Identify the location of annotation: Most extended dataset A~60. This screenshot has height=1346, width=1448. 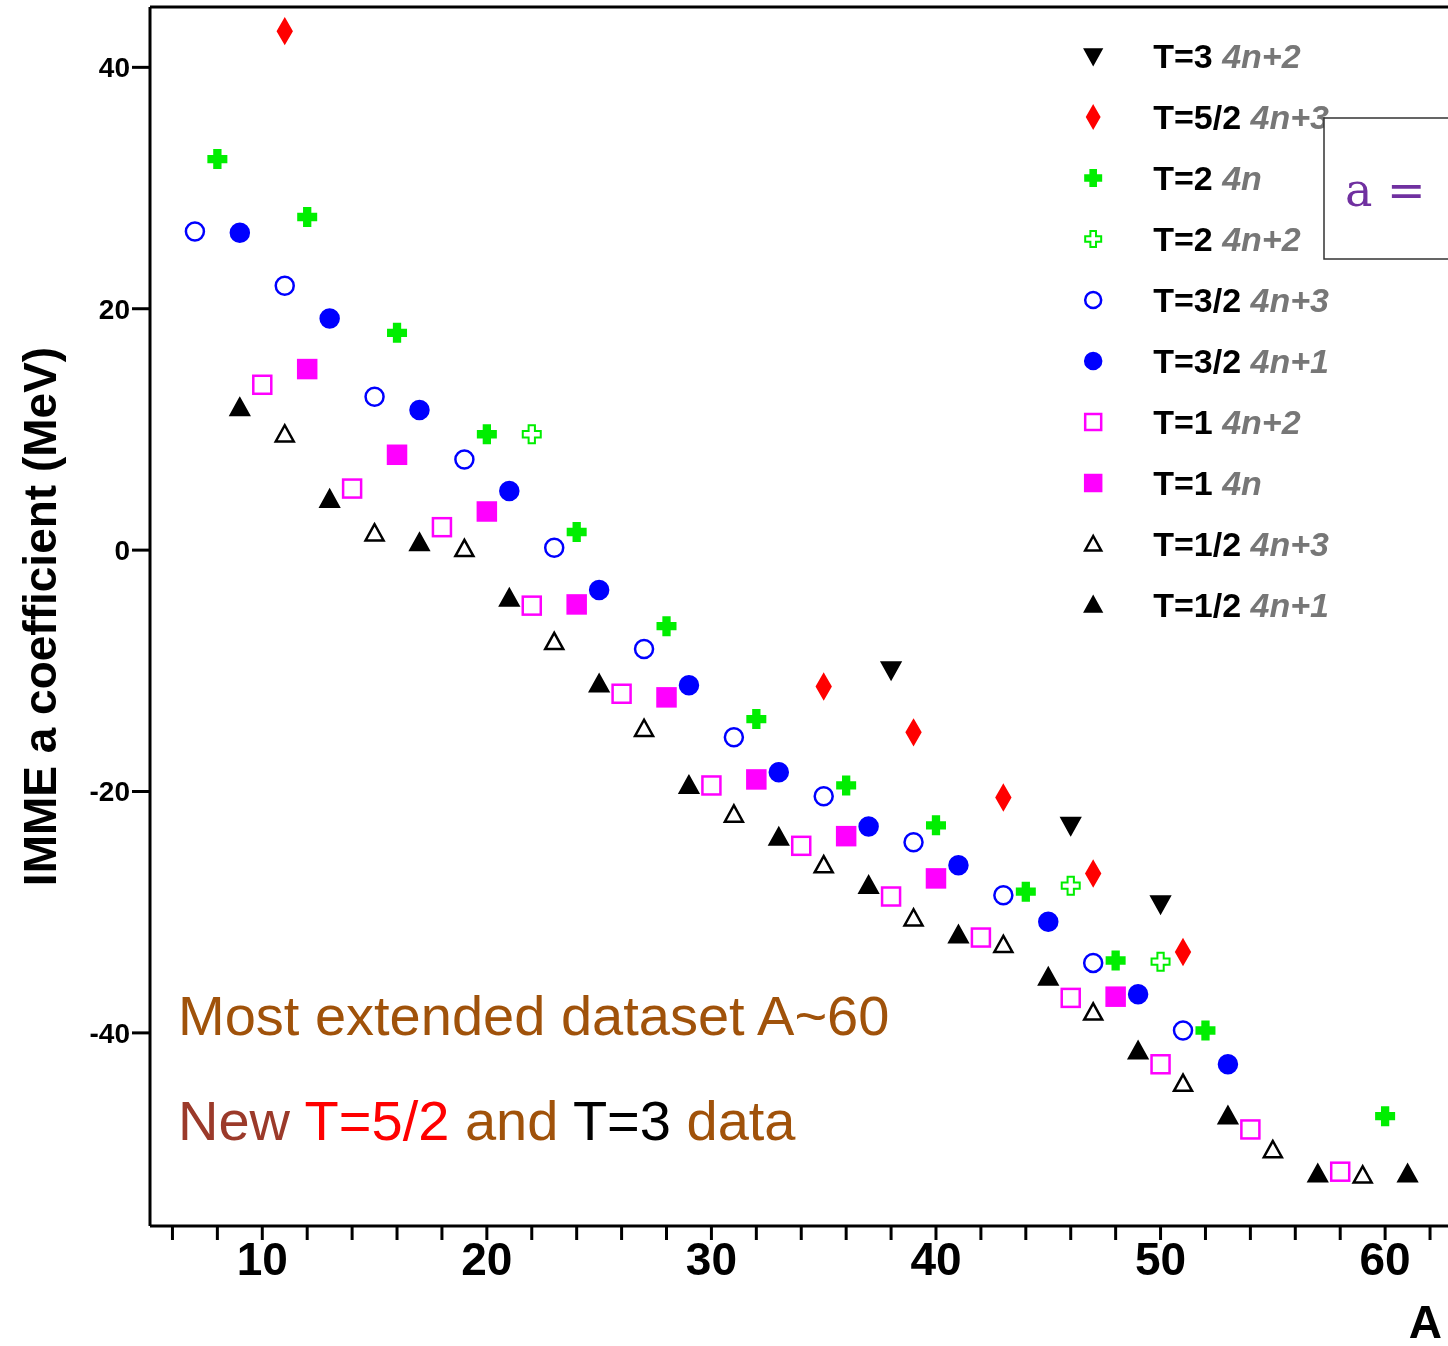
(534, 1015).